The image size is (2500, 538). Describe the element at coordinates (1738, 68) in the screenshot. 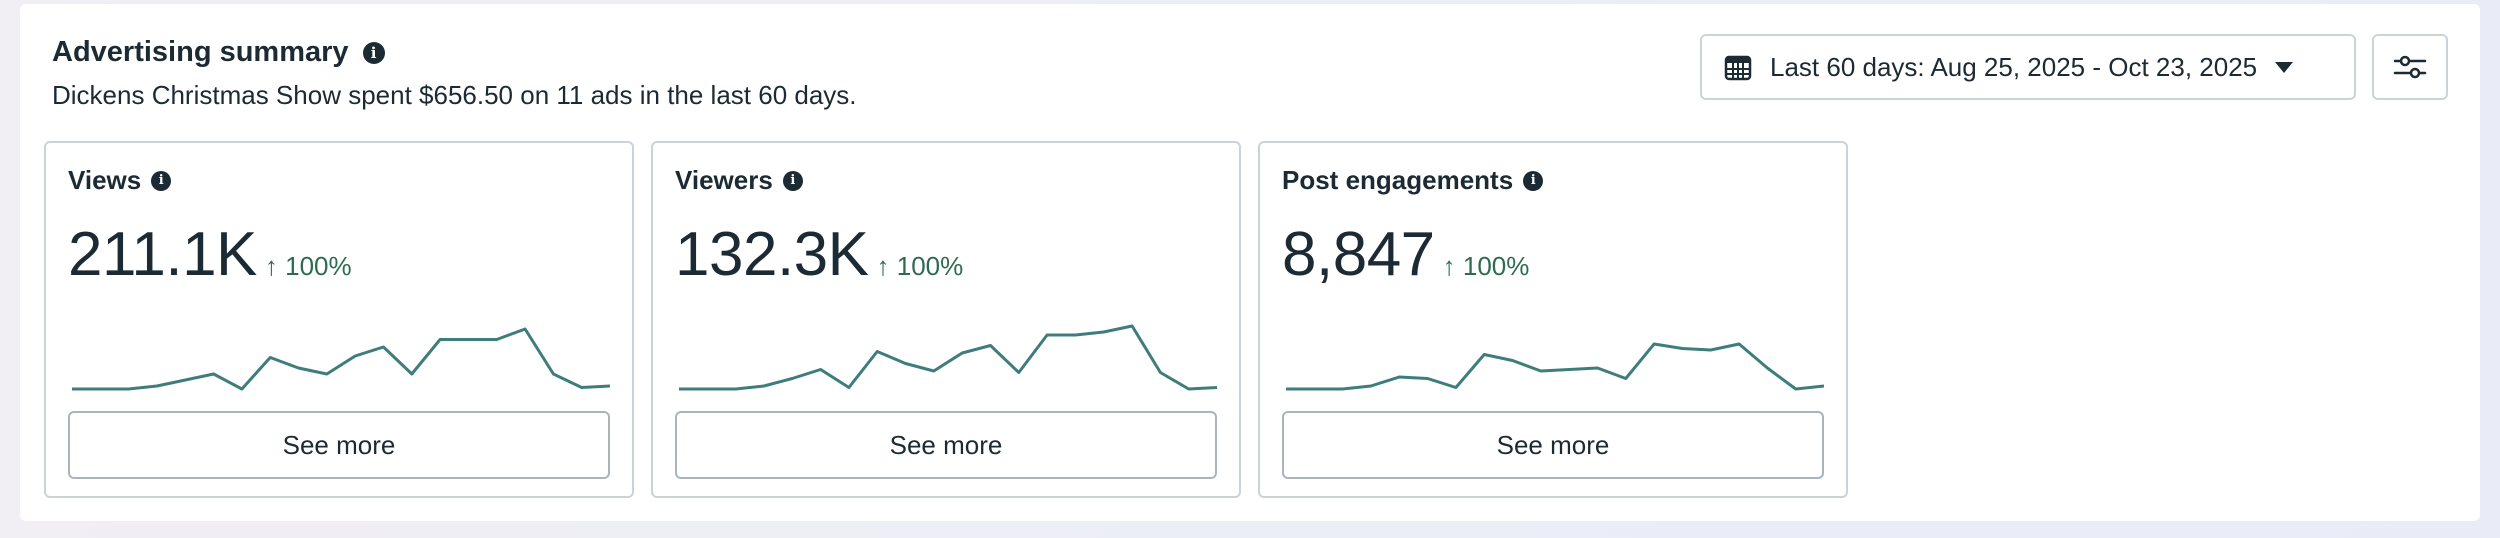

I see `calendar-icon` at that location.